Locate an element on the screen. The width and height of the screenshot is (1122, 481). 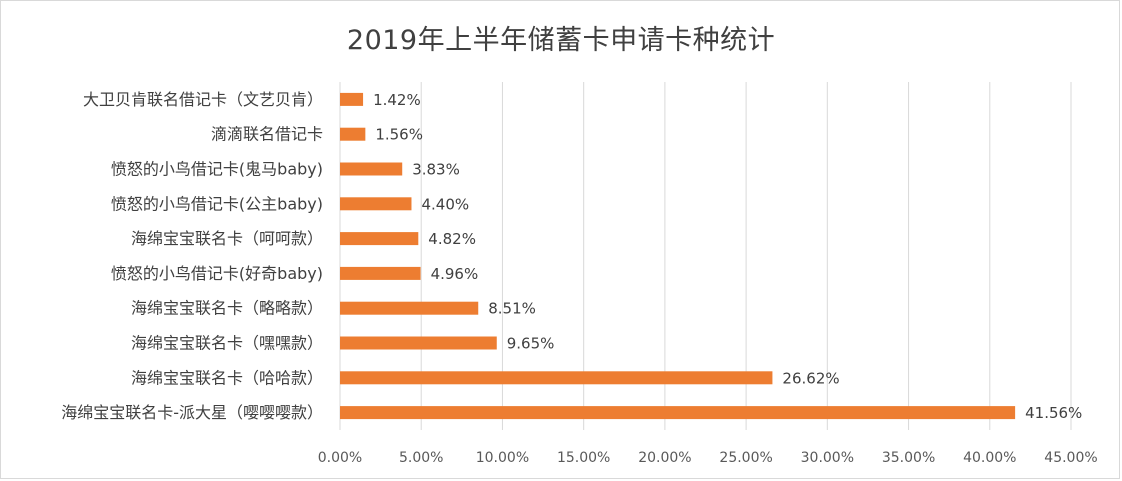
x-tick-label: 0.00% is located at coordinates (340, 458).